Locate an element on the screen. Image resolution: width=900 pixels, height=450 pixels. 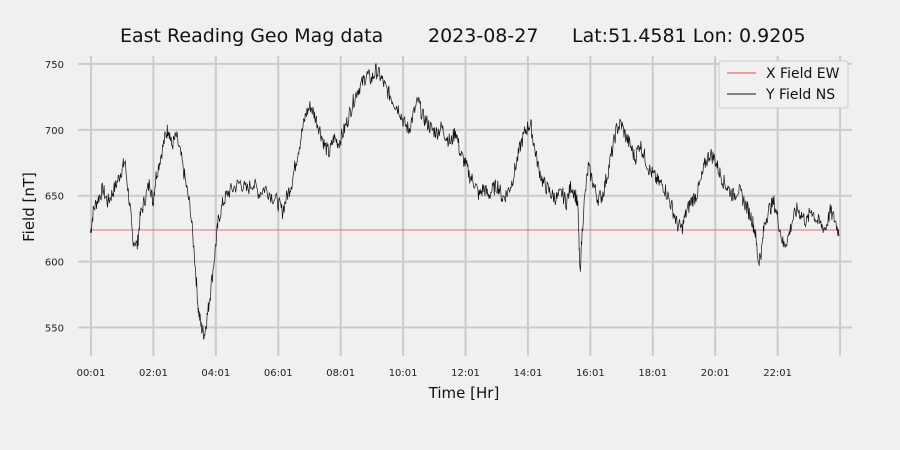
y-tick-labels: 550 600 650 700 750 is located at coordinates (54, 197).